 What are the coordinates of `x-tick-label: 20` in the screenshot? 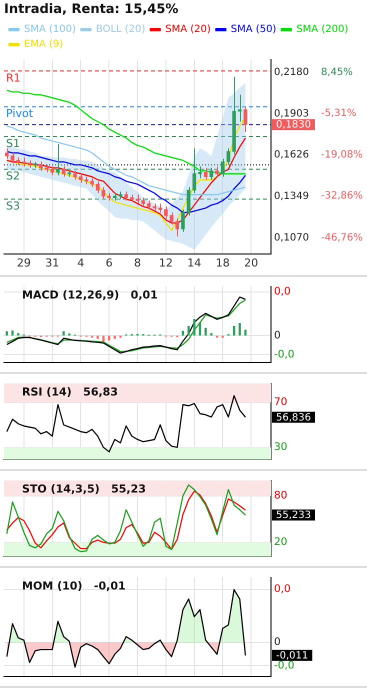 It's located at (251, 263).